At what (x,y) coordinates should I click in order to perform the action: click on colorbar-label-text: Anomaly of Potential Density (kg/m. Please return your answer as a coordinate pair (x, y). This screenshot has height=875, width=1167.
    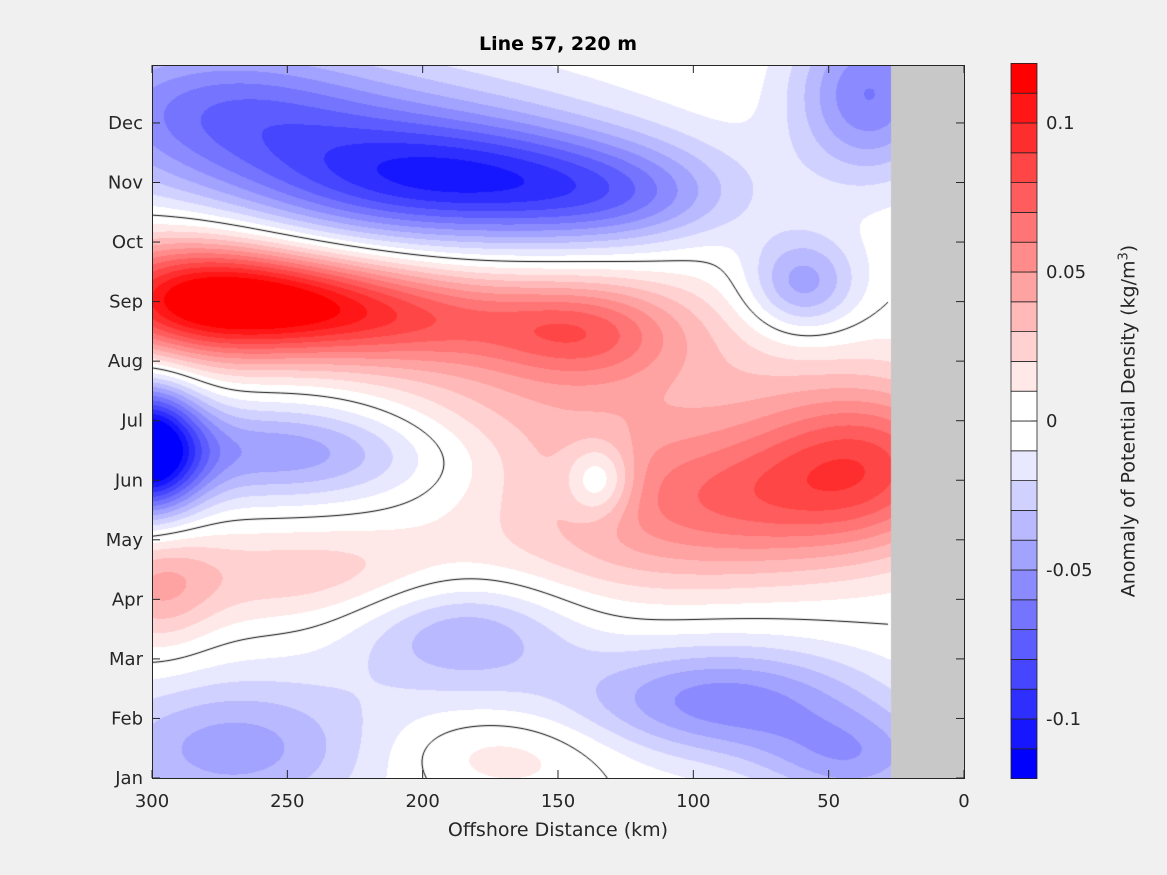
    Looking at the image, I should click on (1128, 429).